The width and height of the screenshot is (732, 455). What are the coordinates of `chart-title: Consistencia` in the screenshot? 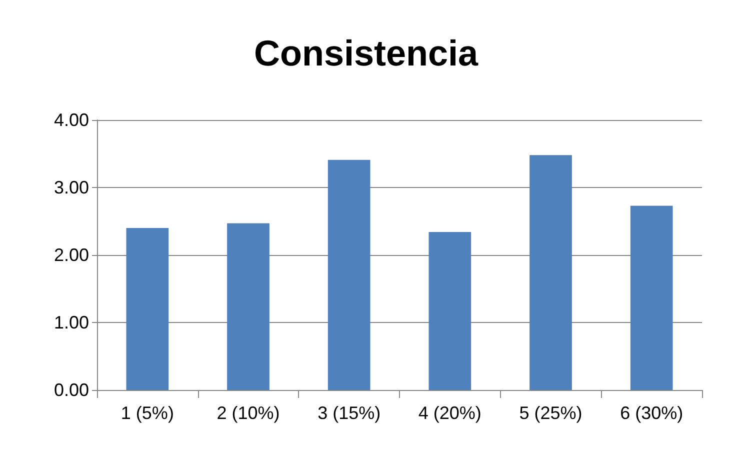 It's located at (367, 53).